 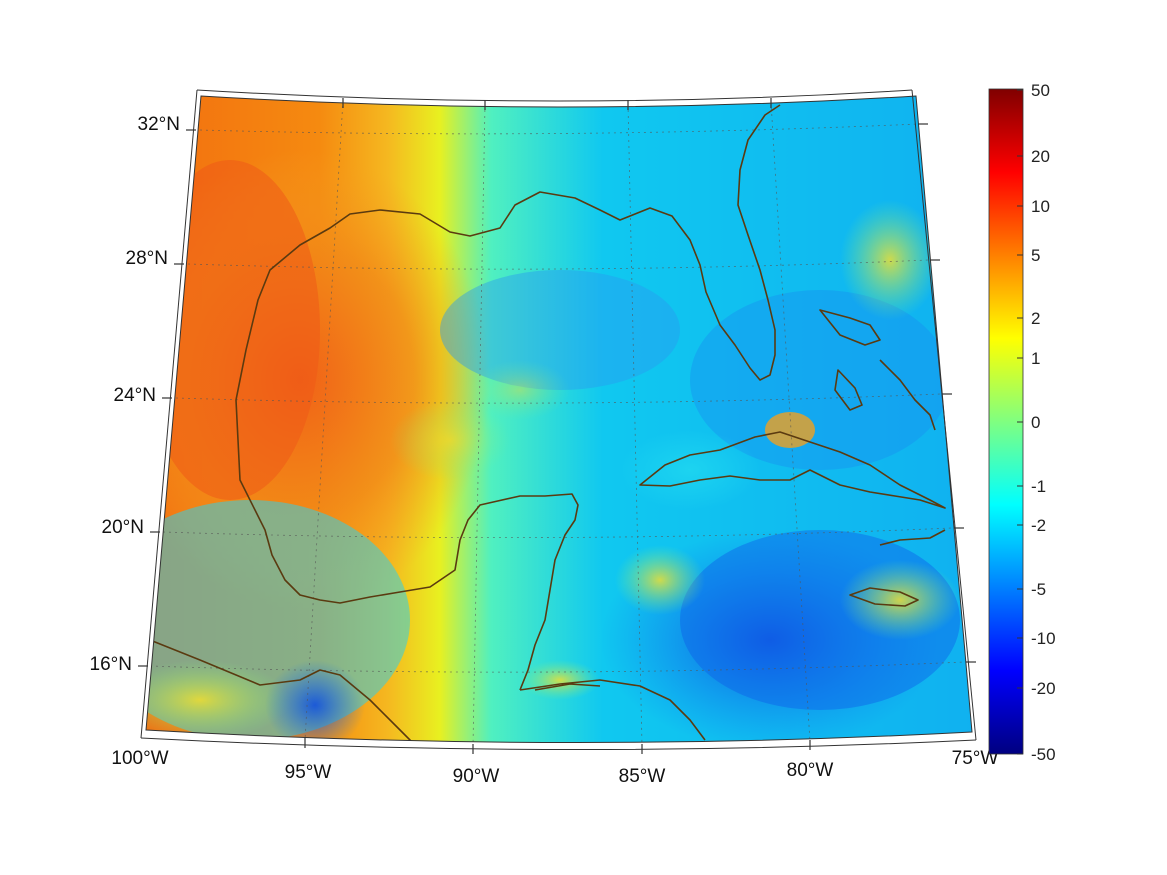 I want to click on colorbar-label: -10, so click(x=1043, y=638).